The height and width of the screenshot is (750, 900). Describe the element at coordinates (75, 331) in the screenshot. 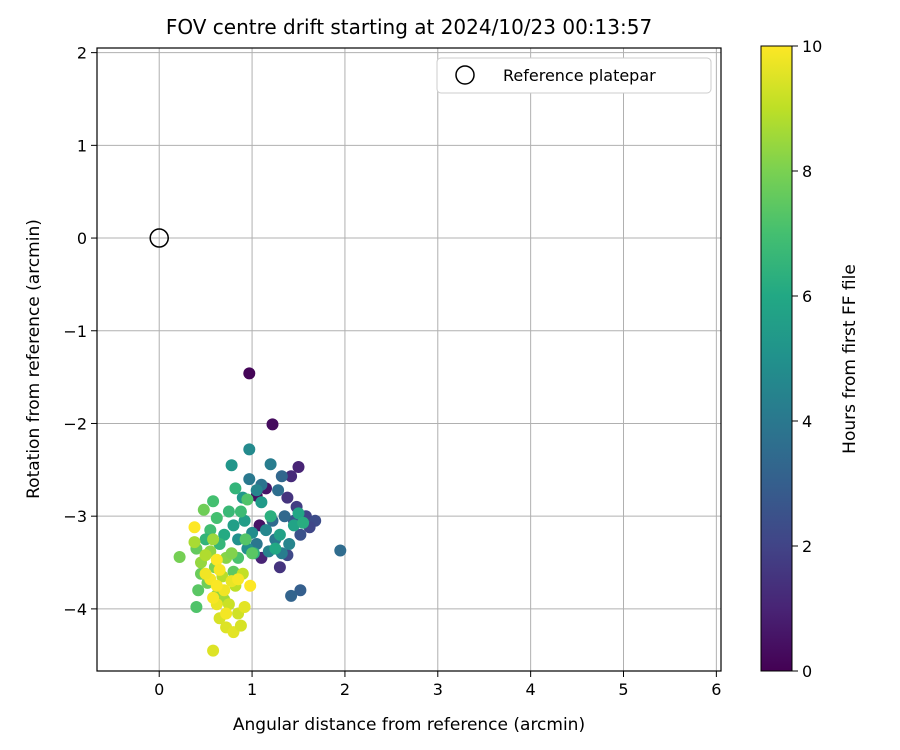

I see `y-tick-label: −1` at that location.